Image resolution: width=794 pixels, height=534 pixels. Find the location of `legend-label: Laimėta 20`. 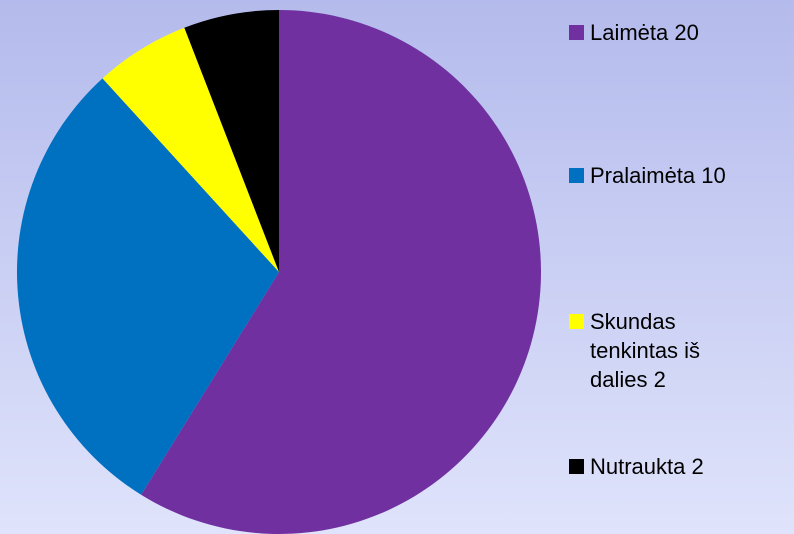

legend-label: Laimėta 20 is located at coordinates (644, 32).